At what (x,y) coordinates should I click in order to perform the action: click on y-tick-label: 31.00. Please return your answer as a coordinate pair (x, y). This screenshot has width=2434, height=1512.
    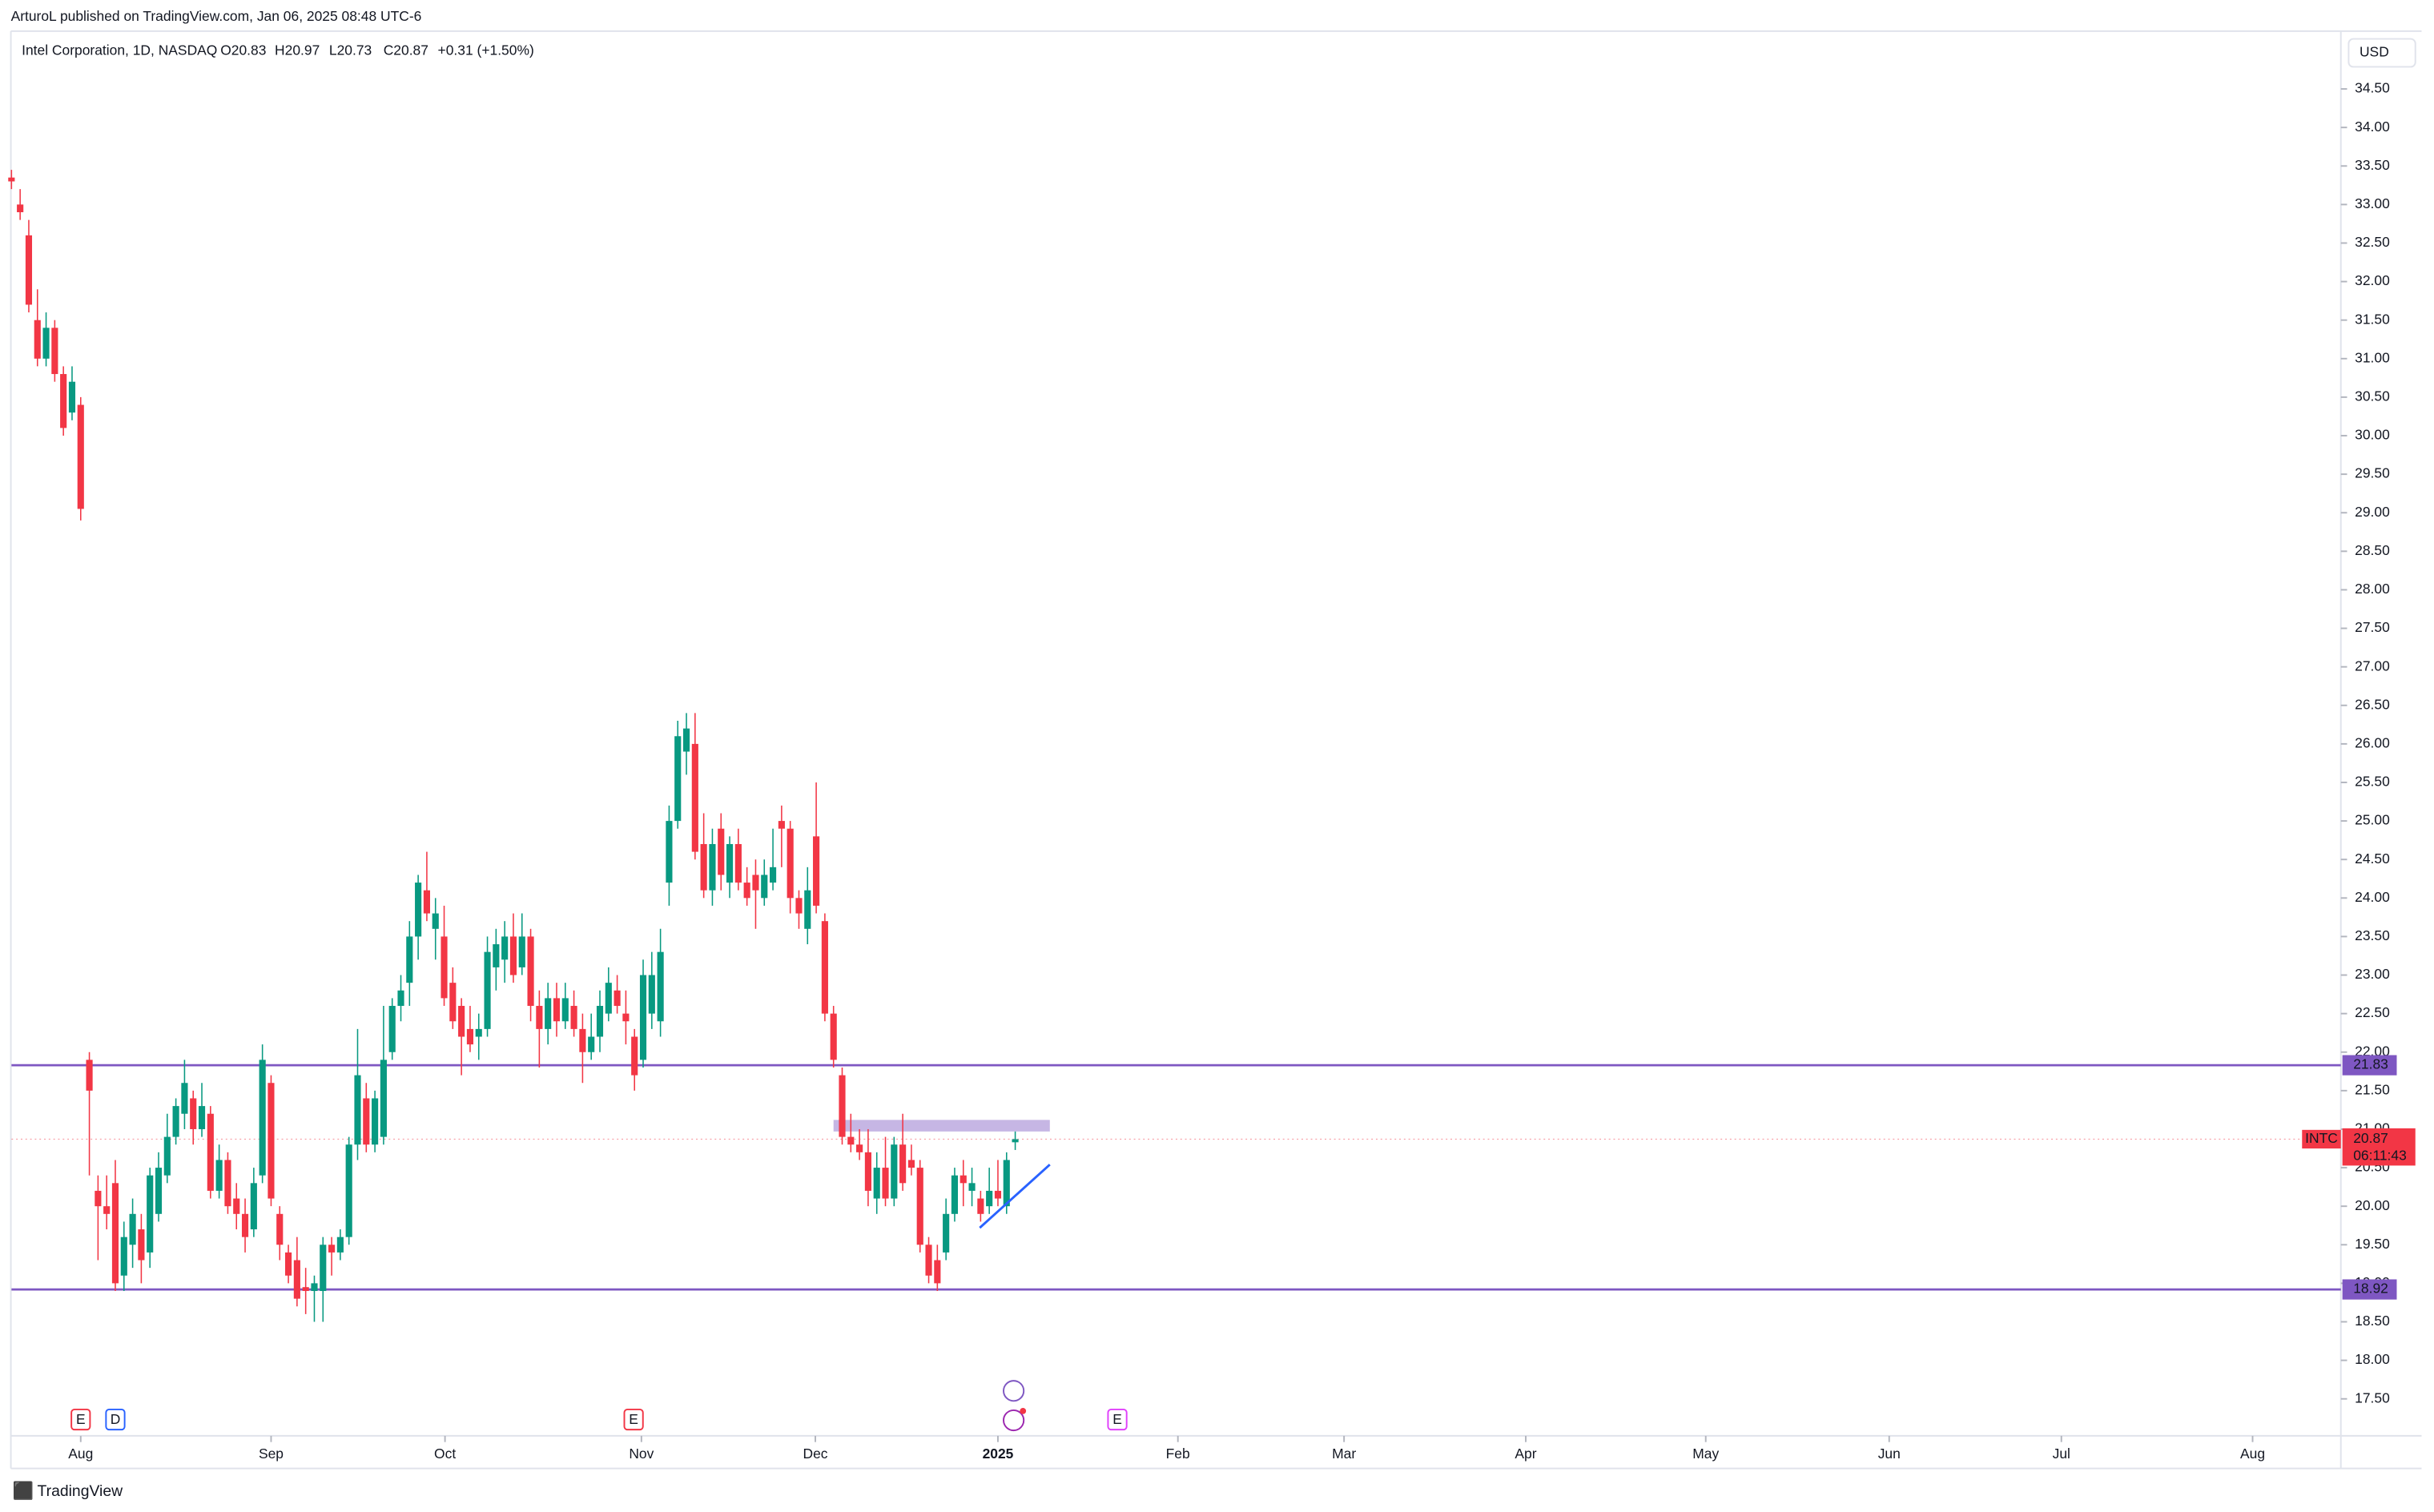
    Looking at the image, I should click on (2372, 357).